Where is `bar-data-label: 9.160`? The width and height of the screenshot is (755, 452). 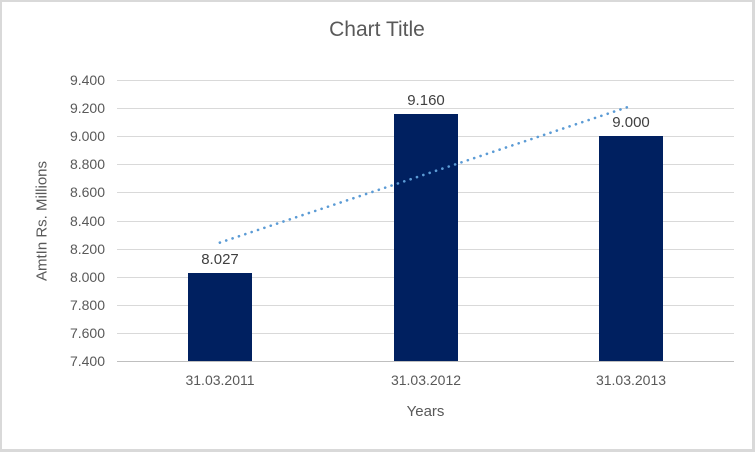 bar-data-label: 9.160 is located at coordinates (426, 100).